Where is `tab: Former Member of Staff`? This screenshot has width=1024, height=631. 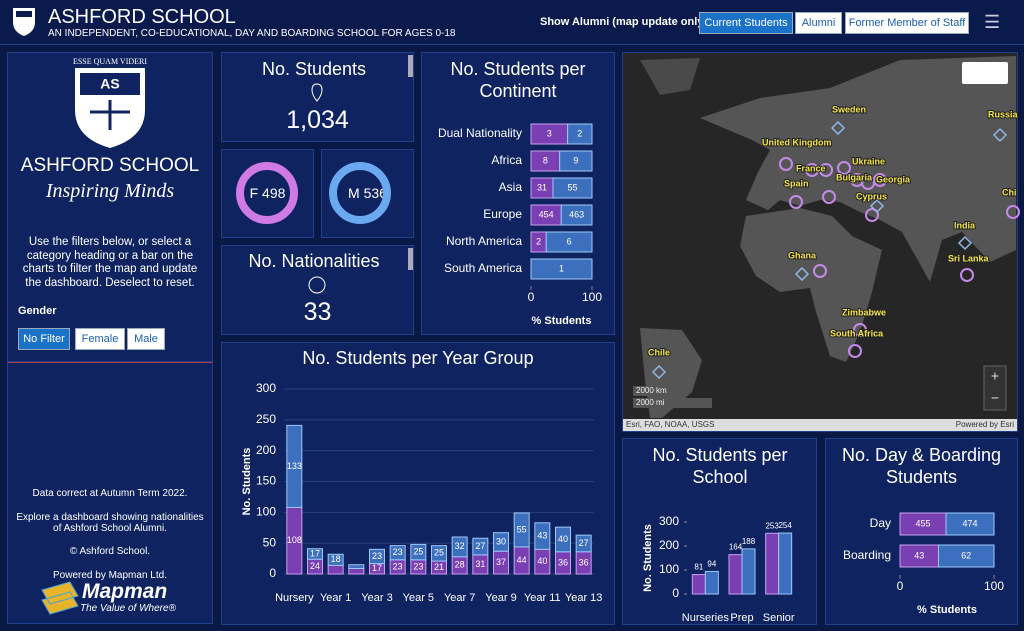 tab: Former Member of Staff is located at coordinates (907, 23).